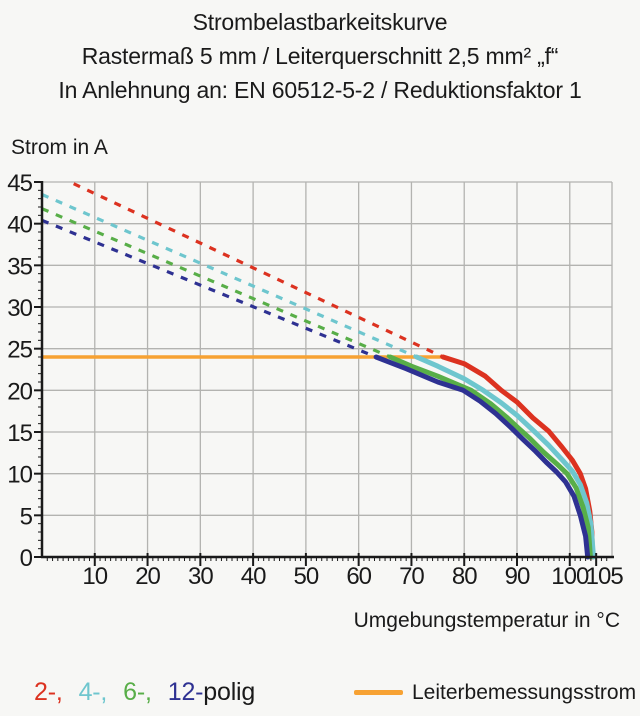 The image size is (640, 716). Describe the element at coordinates (320, 22) in the screenshot. I see `chart-title-line1: Strombelastbarkeitskurve` at that location.